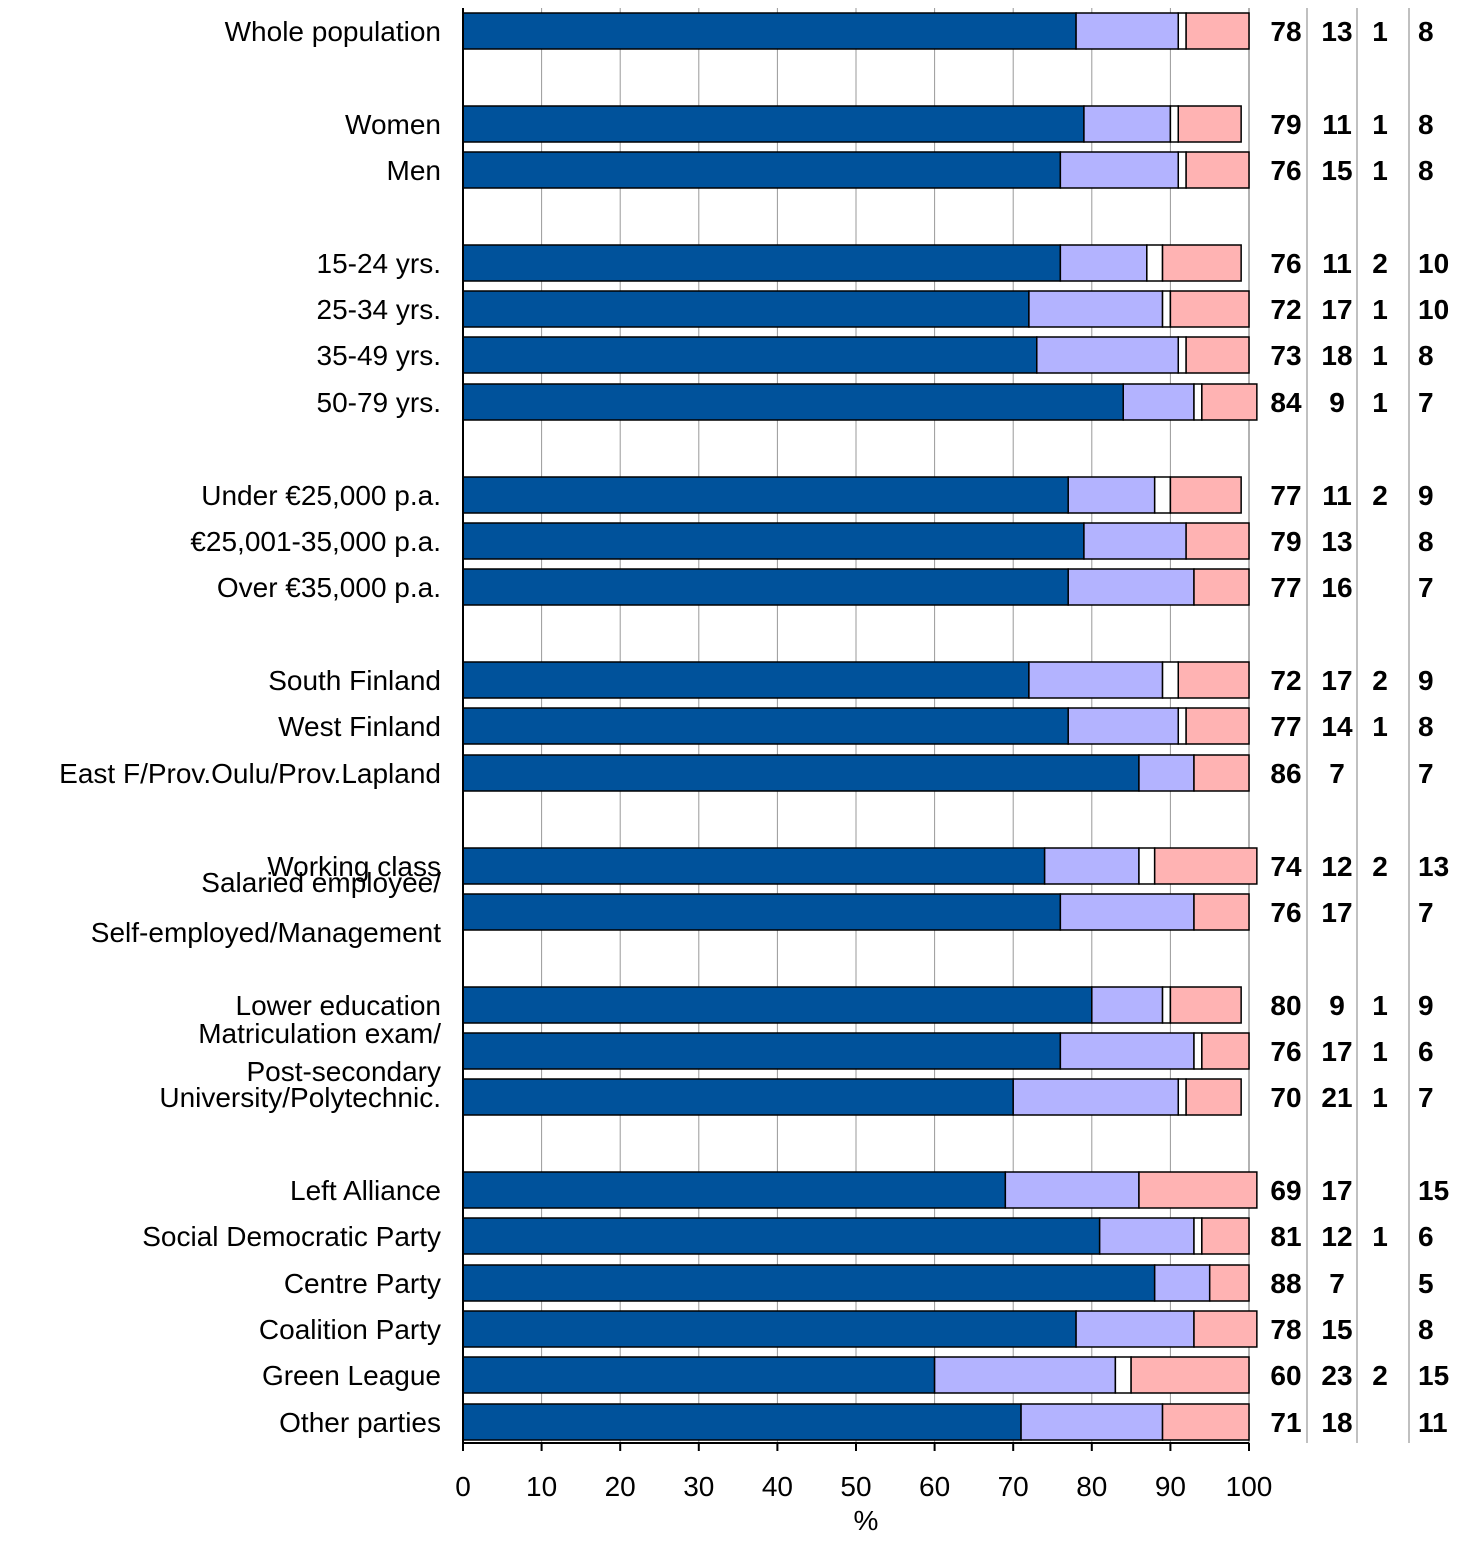 The width and height of the screenshot is (1470, 1542). What do you see at coordinates (777, 1486) in the screenshot?
I see `x-tick-label: 40` at bounding box center [777, 1486].